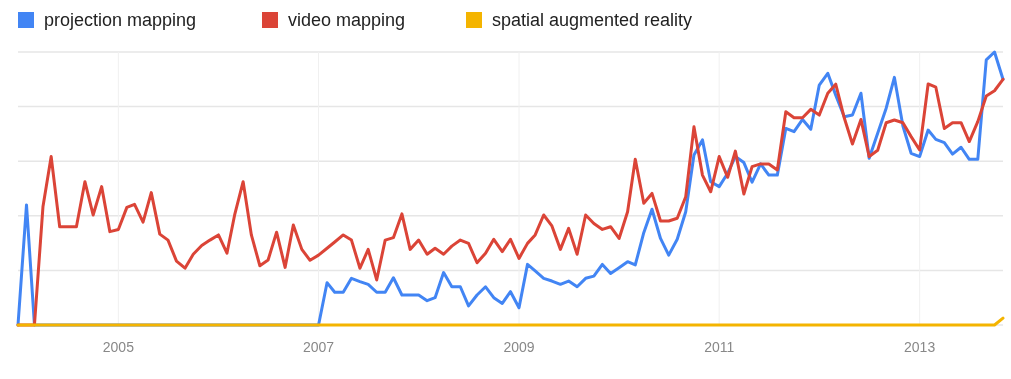 This screenshot has height=379, width=1011. Describe the element at coordinates (592, 20) in the screenshot. I see `legend-label: spatial augmented reality` at that location.